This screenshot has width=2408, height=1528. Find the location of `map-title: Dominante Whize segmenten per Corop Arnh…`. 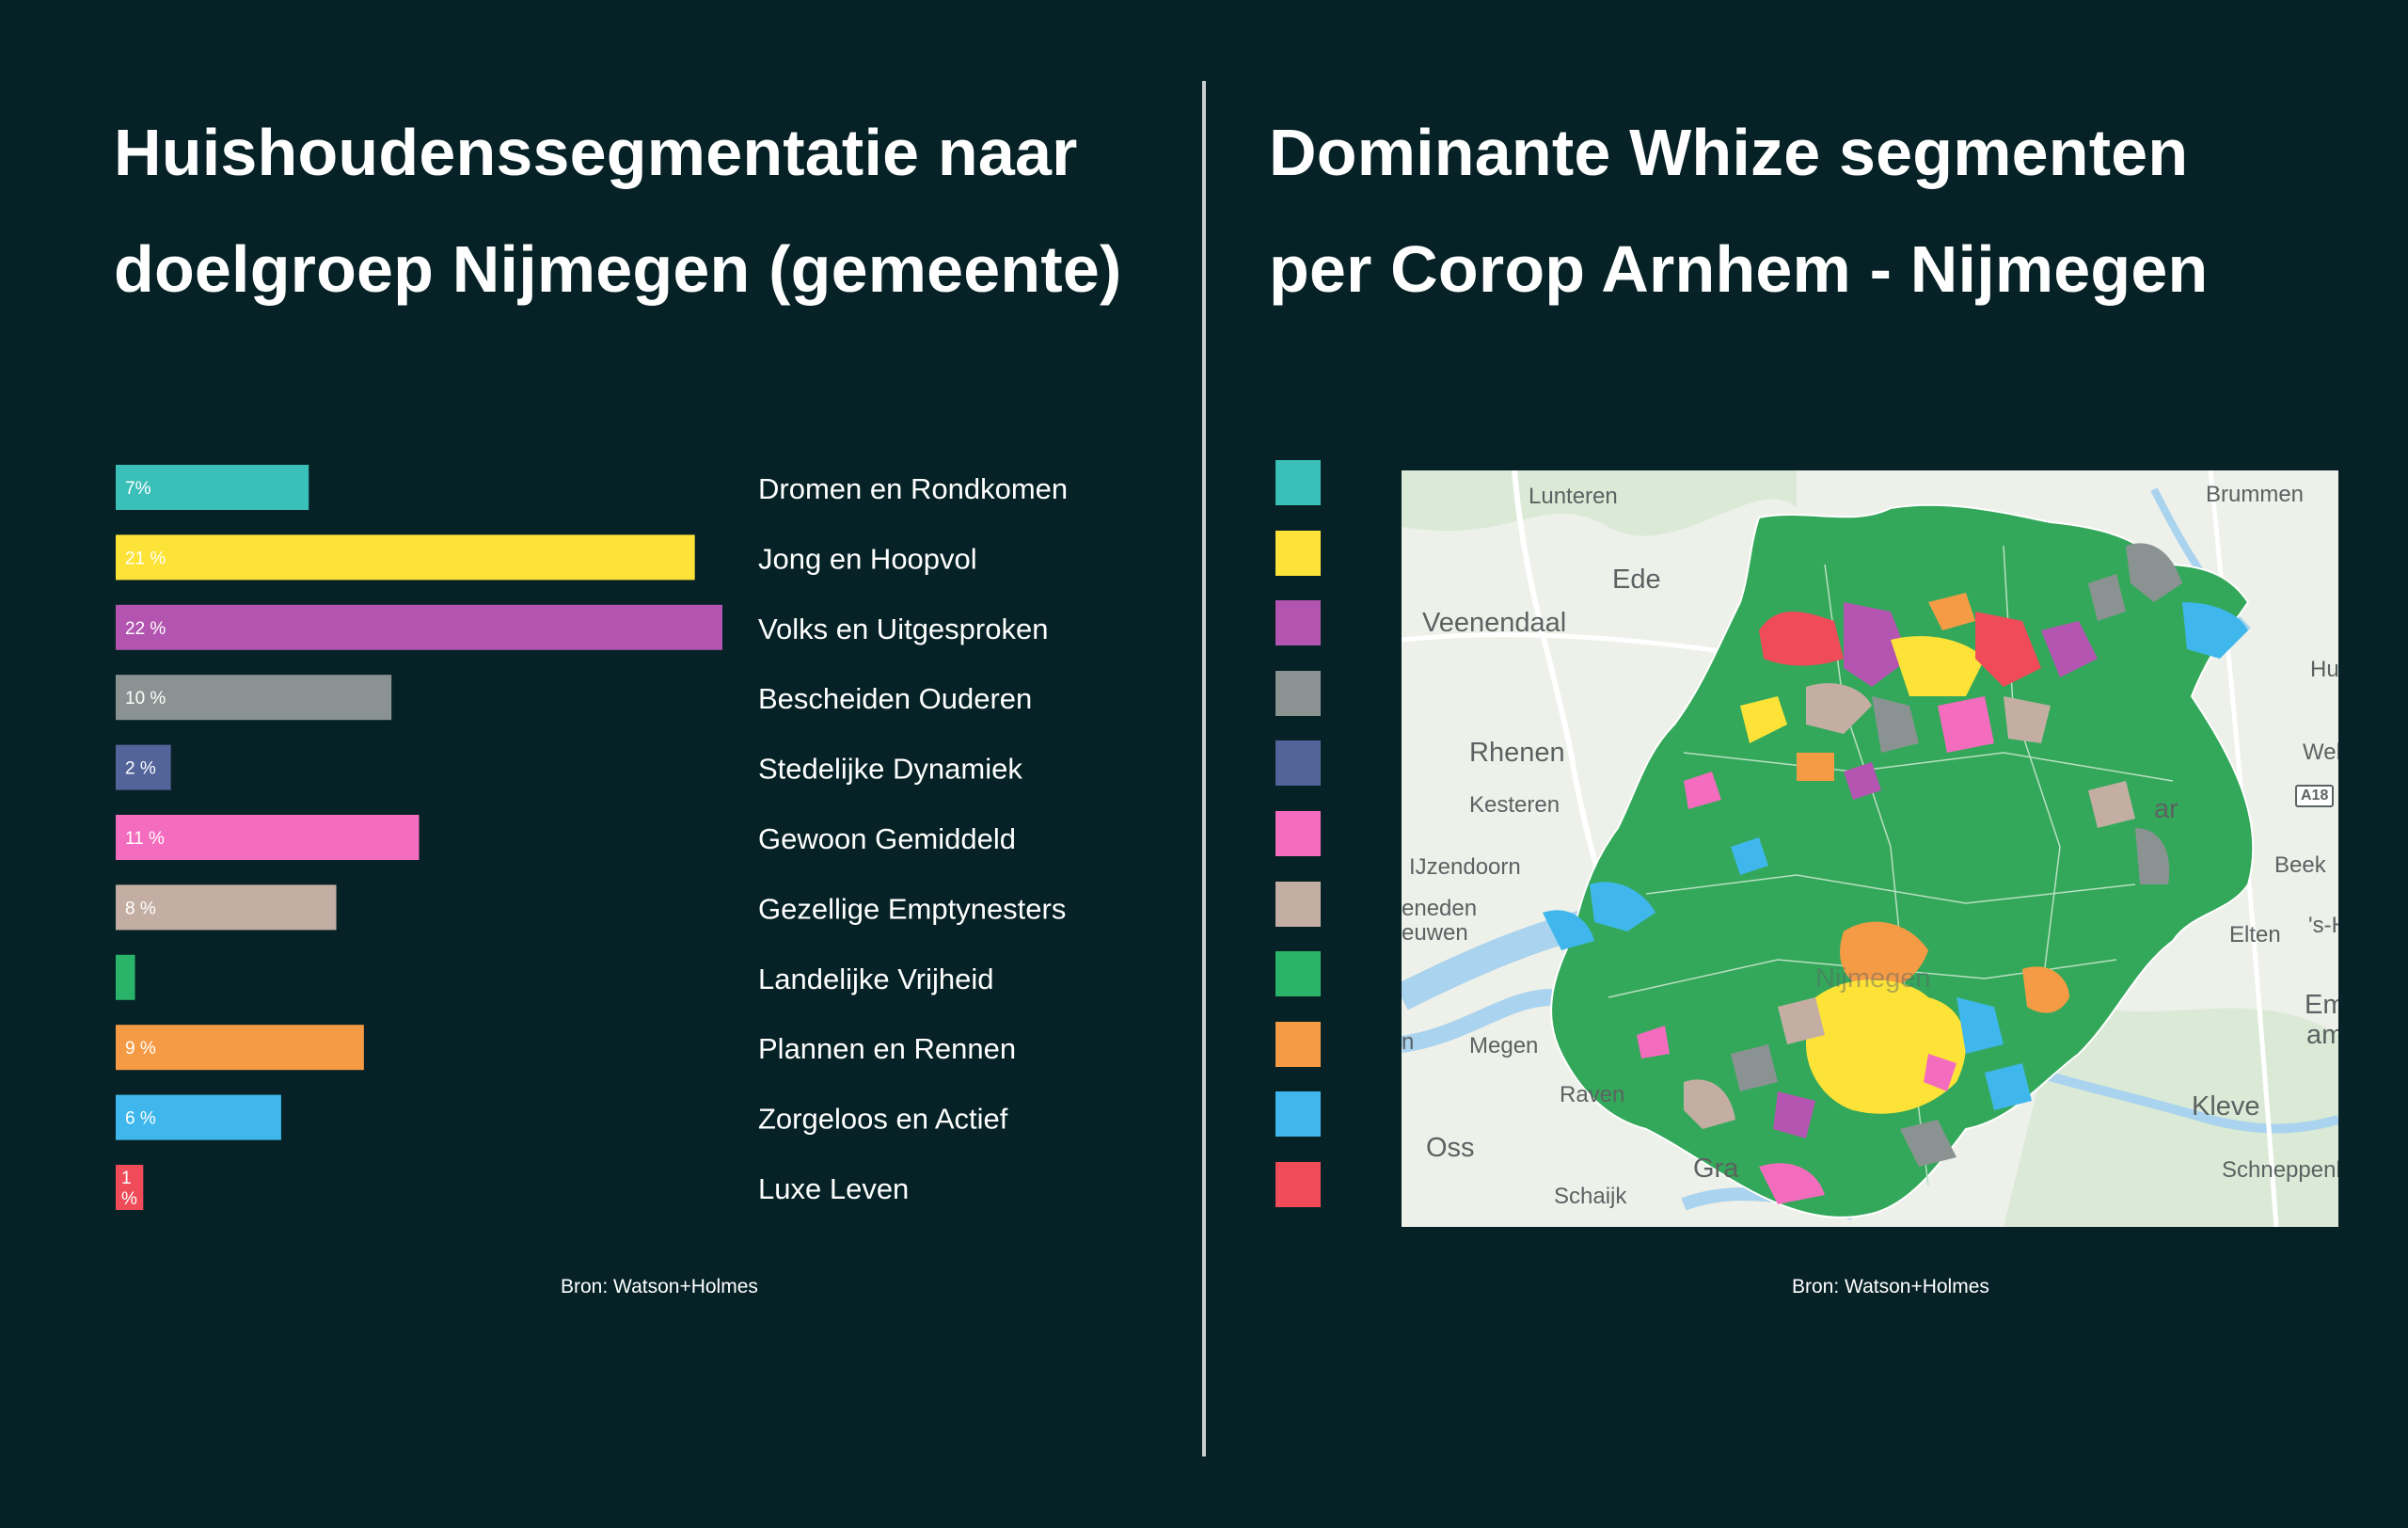

map-title: Dominante Whize segmenten per Corop Arnh… is located at coordinates (1739, 211).